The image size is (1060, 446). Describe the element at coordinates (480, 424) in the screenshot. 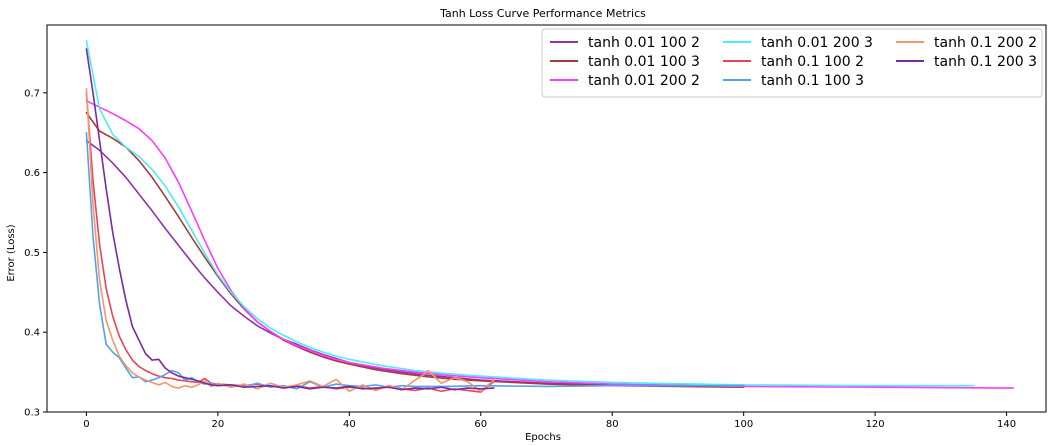

I see `x-tick-label: 60` at that location.